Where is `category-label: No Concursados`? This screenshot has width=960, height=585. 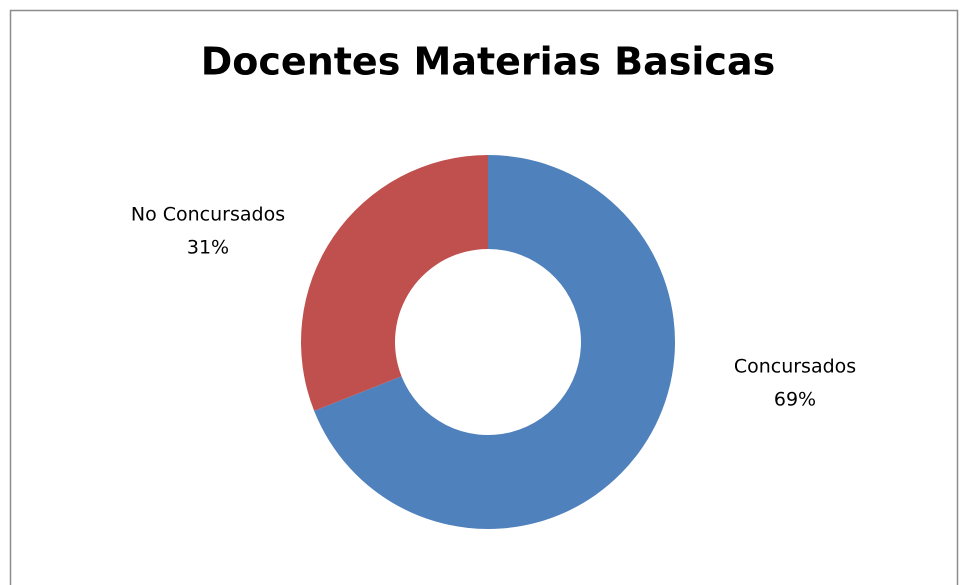 category-label: No Concursados is located at coordinates (208, 215).